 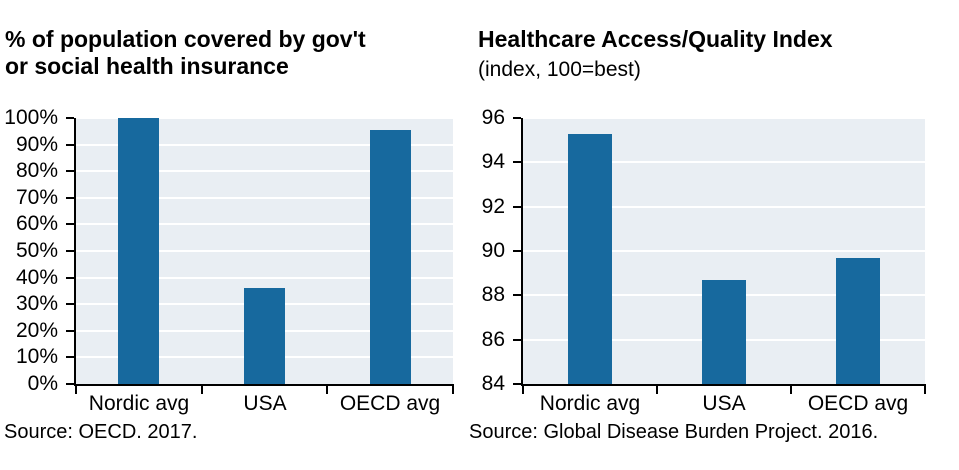 What do you see at coordinates (36, 144) in the screenshot?
I see `y-axis-tick-label: 90%` at bounding box center [36, 144].